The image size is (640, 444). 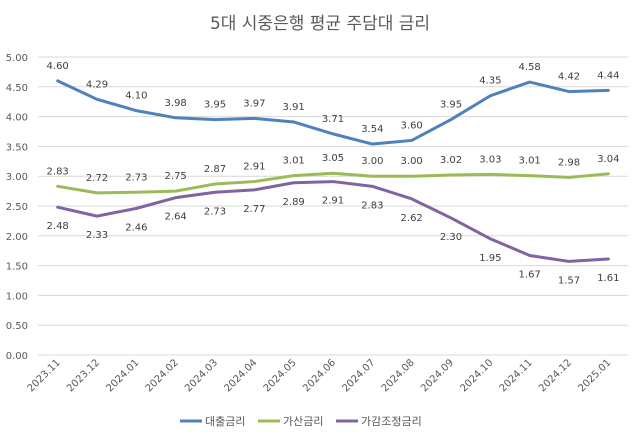 I want to click on y-tick-label: 1.50, so click(x=17, y=267).